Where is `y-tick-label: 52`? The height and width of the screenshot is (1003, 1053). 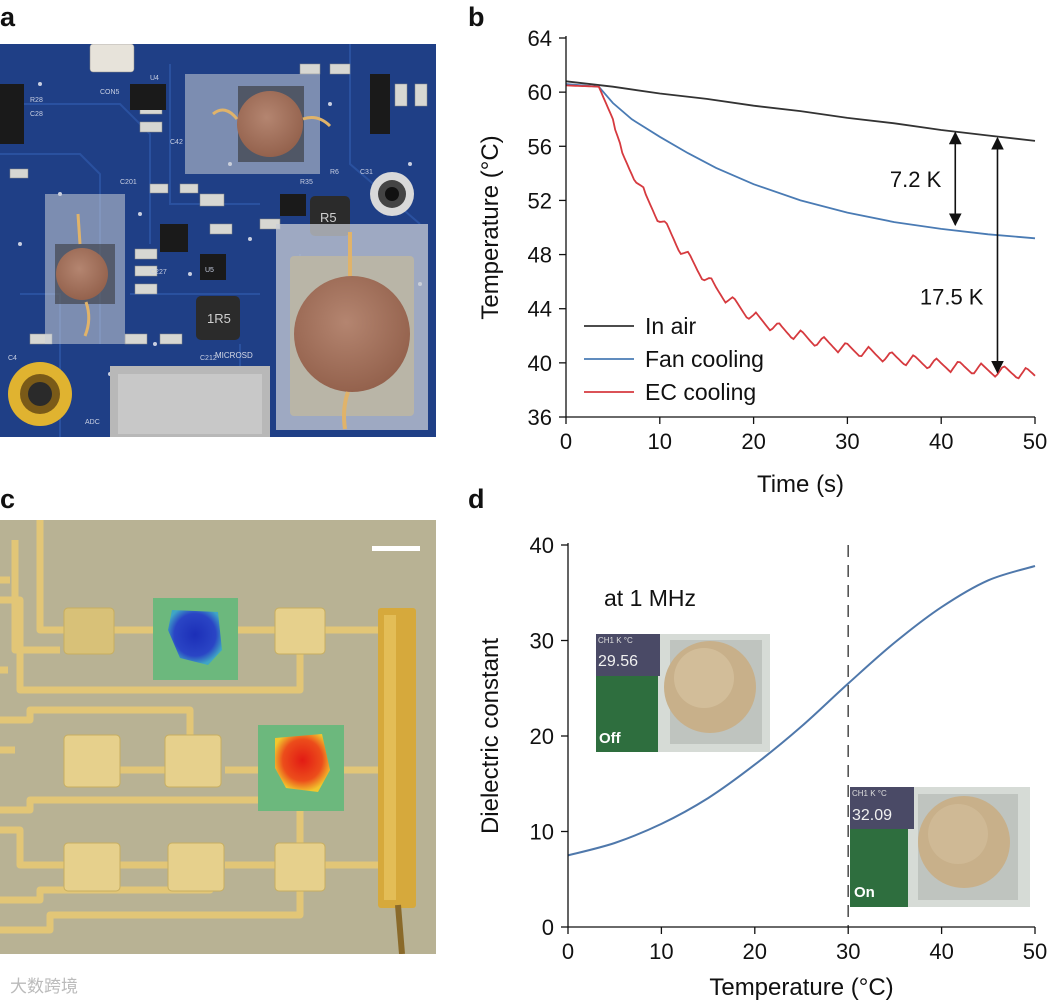 y-tick-label: 52 is located at coordinates (540, 200).